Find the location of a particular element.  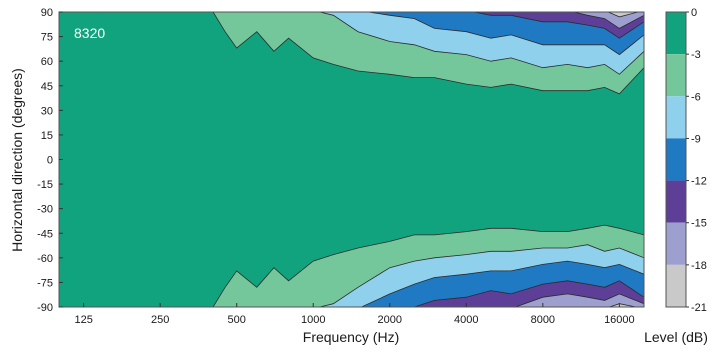

band-level--18-upper is located at coordinates (623, 15).